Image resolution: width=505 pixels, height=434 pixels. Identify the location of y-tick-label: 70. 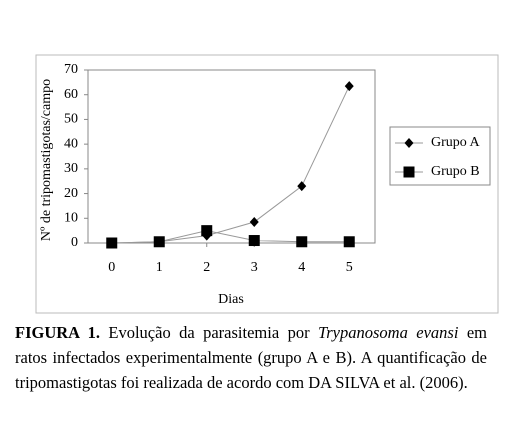
(71, 69).